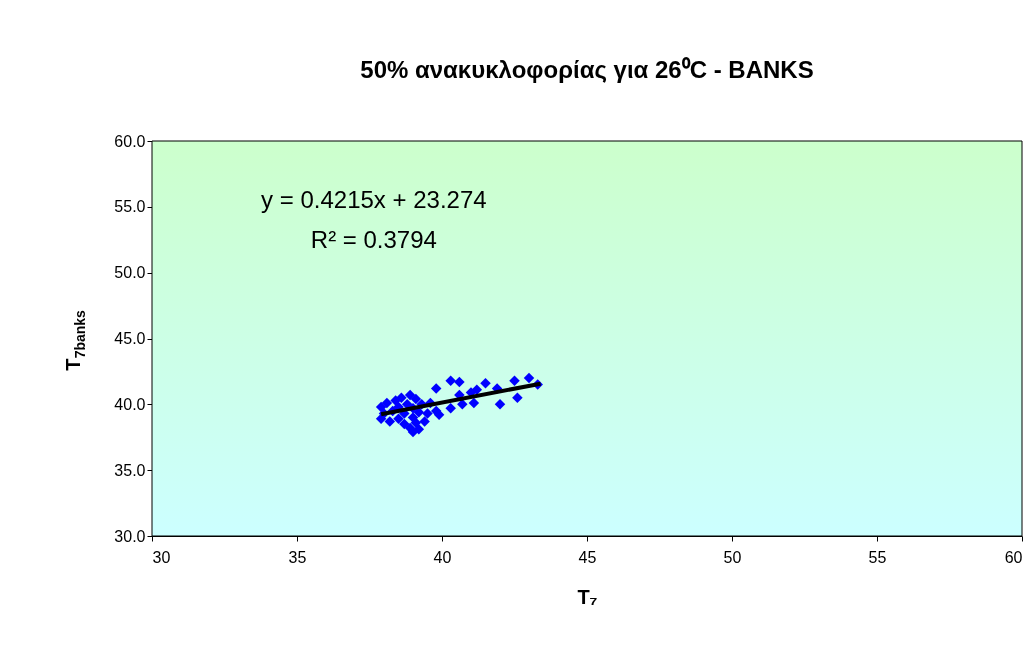 This screenshot has width=1035, height=668. What do you see at coordinates (130, 404) in the screenshot?
I see `y-tick-label: 40.0` at bounding box center [130, 404].